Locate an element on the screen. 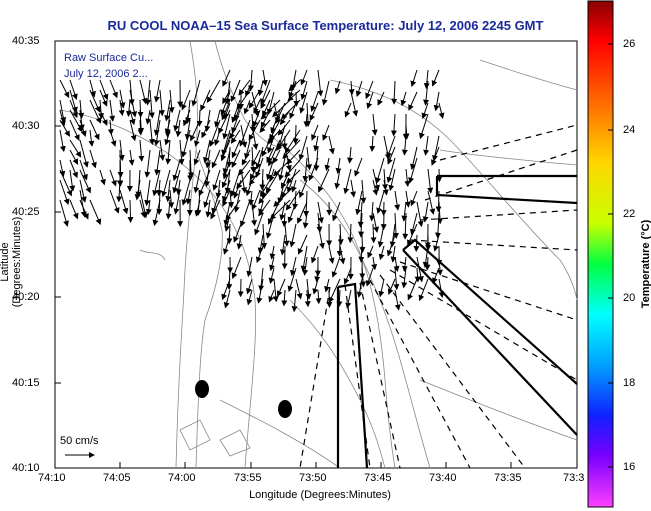  colorbar-tick-label: 16 is located at coordinates (629, 467).